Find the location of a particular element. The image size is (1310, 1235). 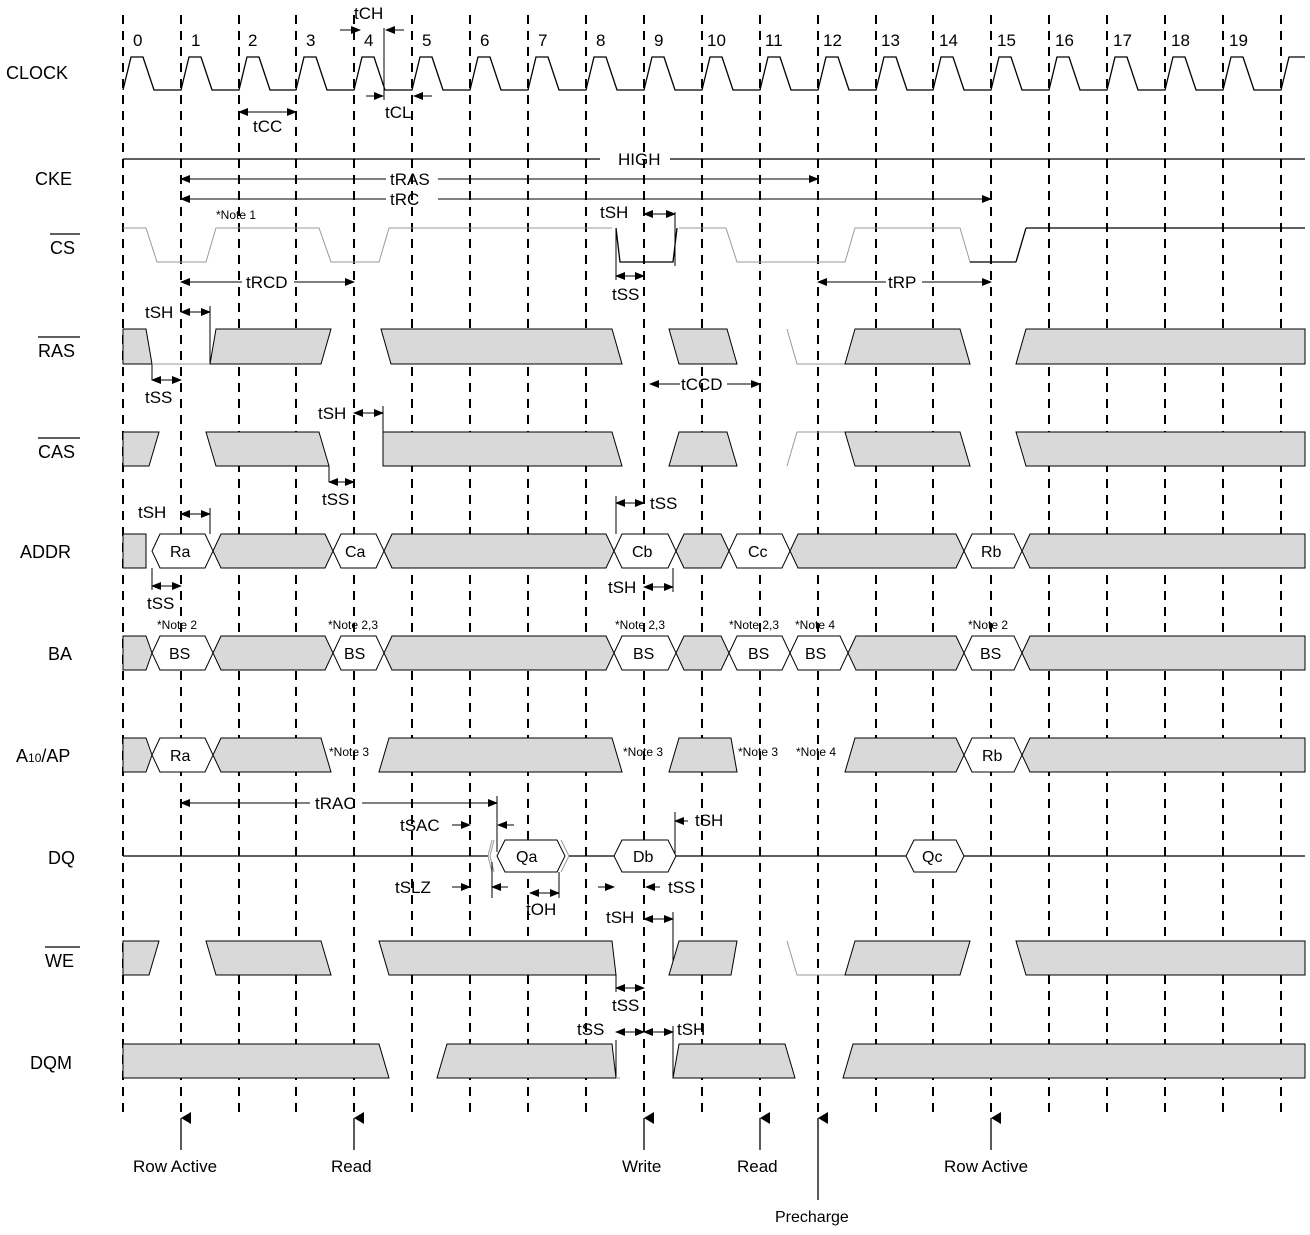

command-write: Write is located at coordinates (641, 1166).